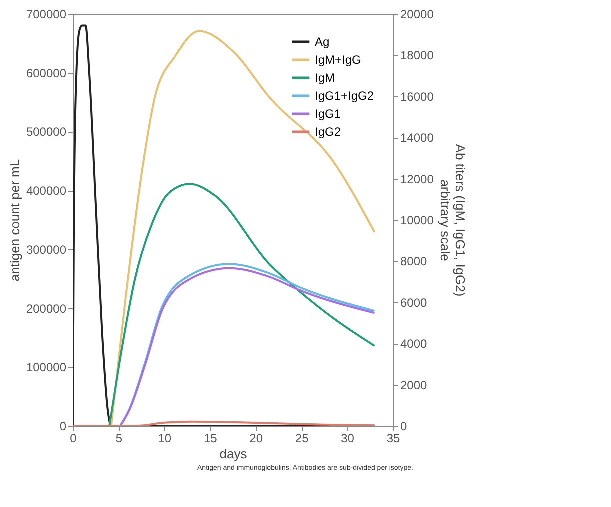 This screenshot has width=611, height=507. I want to click on y2-tick-label: 6000, so click(414, 303).